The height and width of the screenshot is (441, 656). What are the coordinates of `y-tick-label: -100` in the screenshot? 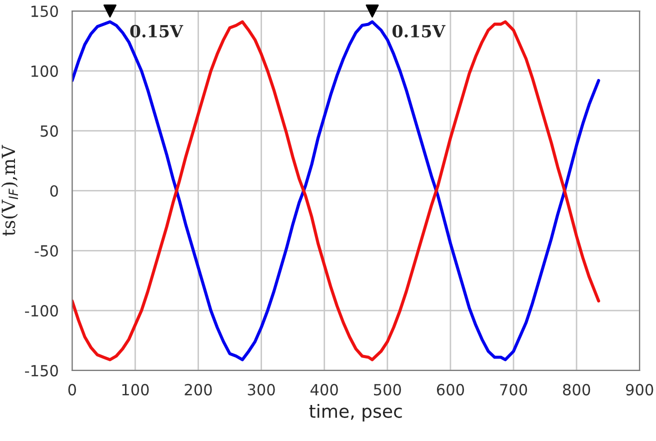 It's located at (41, 311).